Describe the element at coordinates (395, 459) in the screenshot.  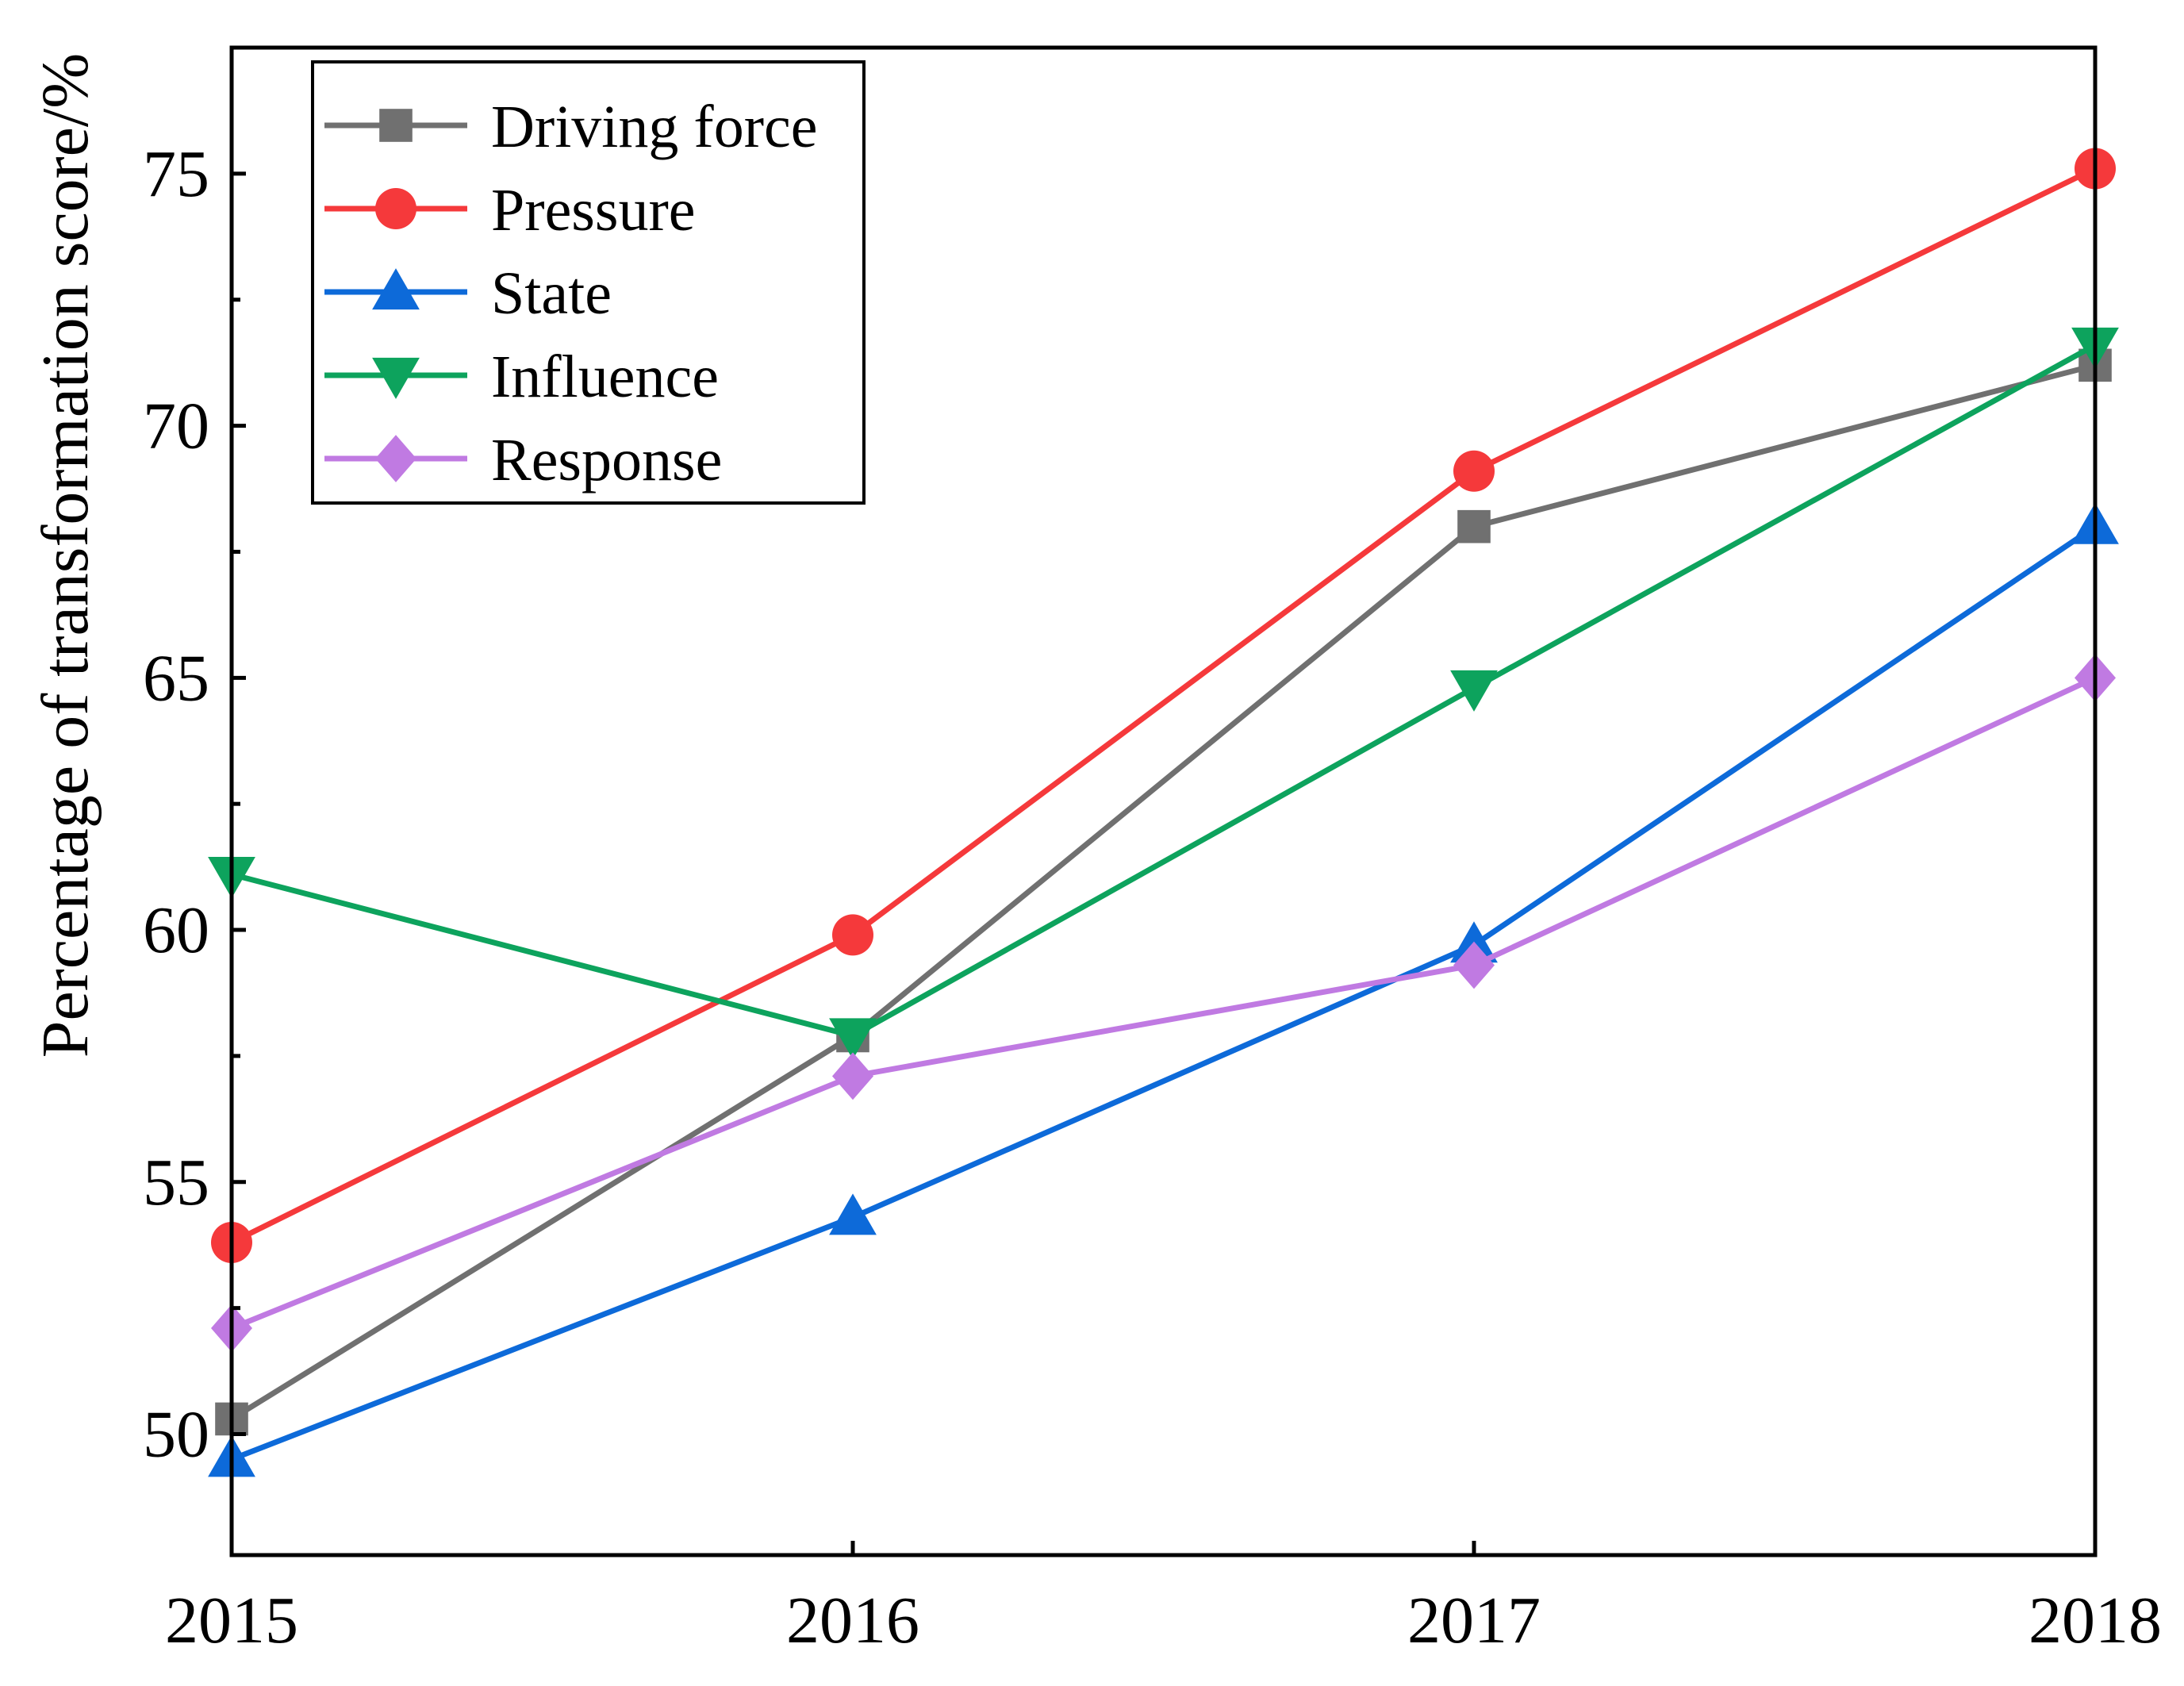
I see `legend-marker-response` at that location.